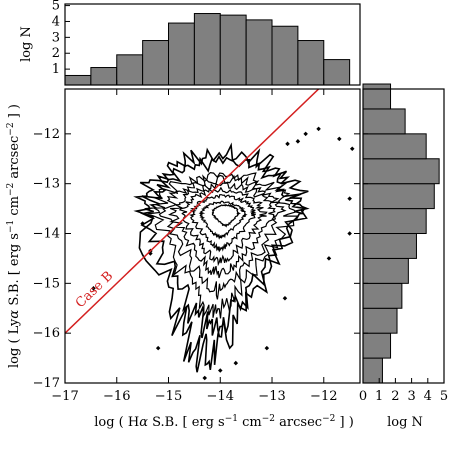 This screenshot has width=449, height=449. What do you see at coordinates (26, 44) in the screenshot?
I see `top-histogram-ylabel: log N` at bounding box center [26, 44].